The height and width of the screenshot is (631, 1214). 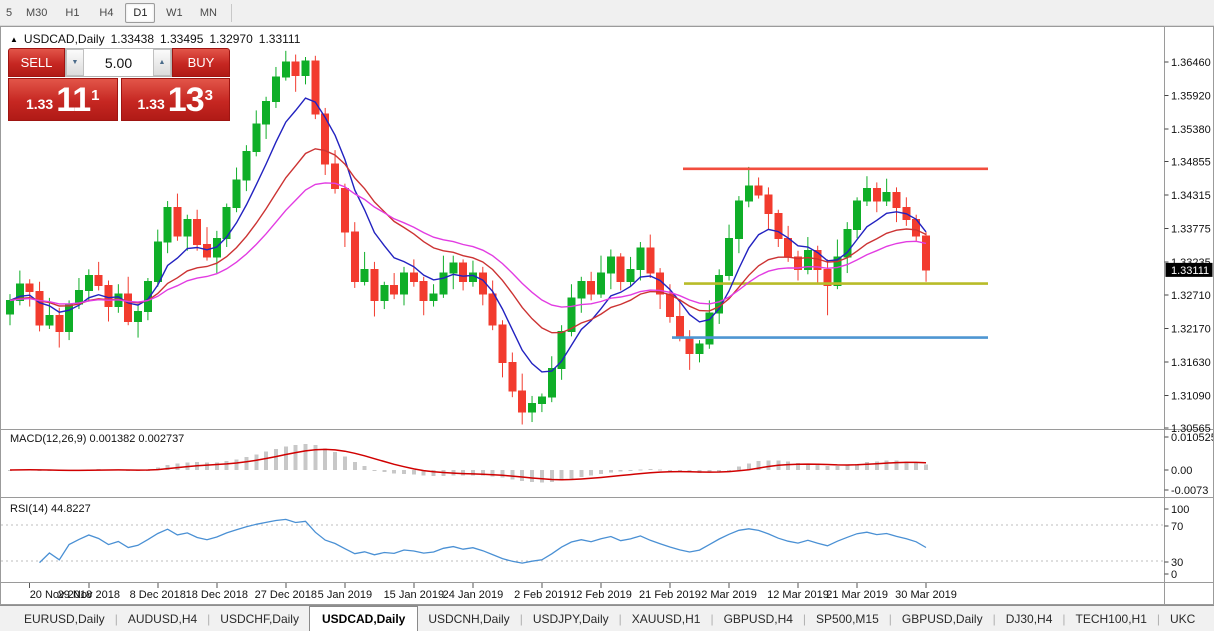 I want to click on volume-stepper: ▼ ▲, so click(x=118, y=62).